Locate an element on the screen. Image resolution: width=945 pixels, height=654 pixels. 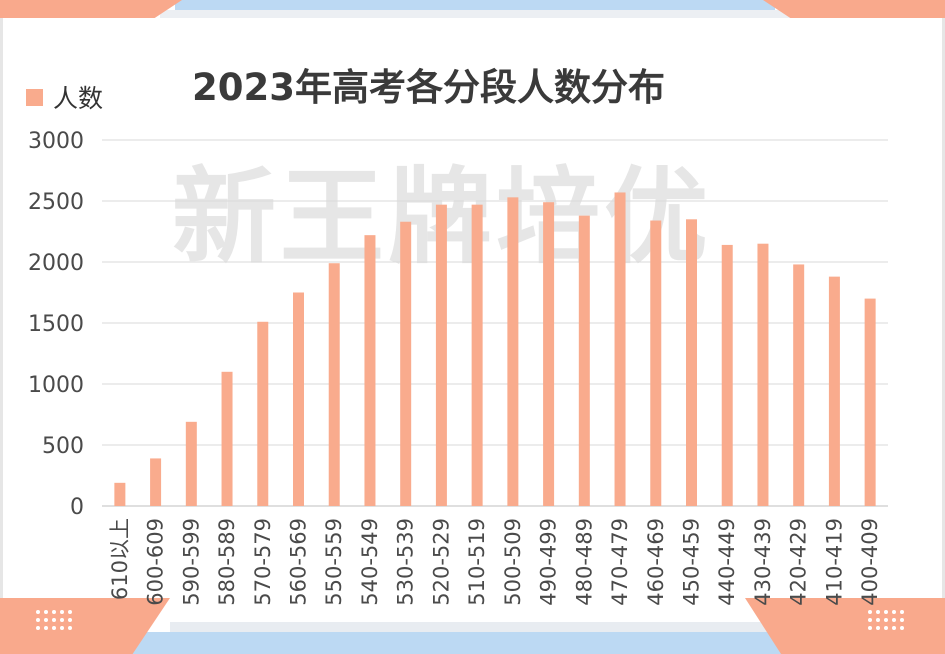
x-tick-label: 540-549 is located at coordinates (370, 562).